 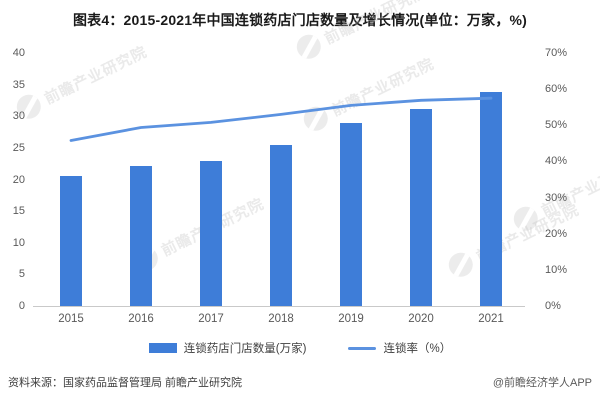 What do you see at coordinates (211, 233) in the screenshot?
I see `bar-2017` at bounding box center [211, 233].